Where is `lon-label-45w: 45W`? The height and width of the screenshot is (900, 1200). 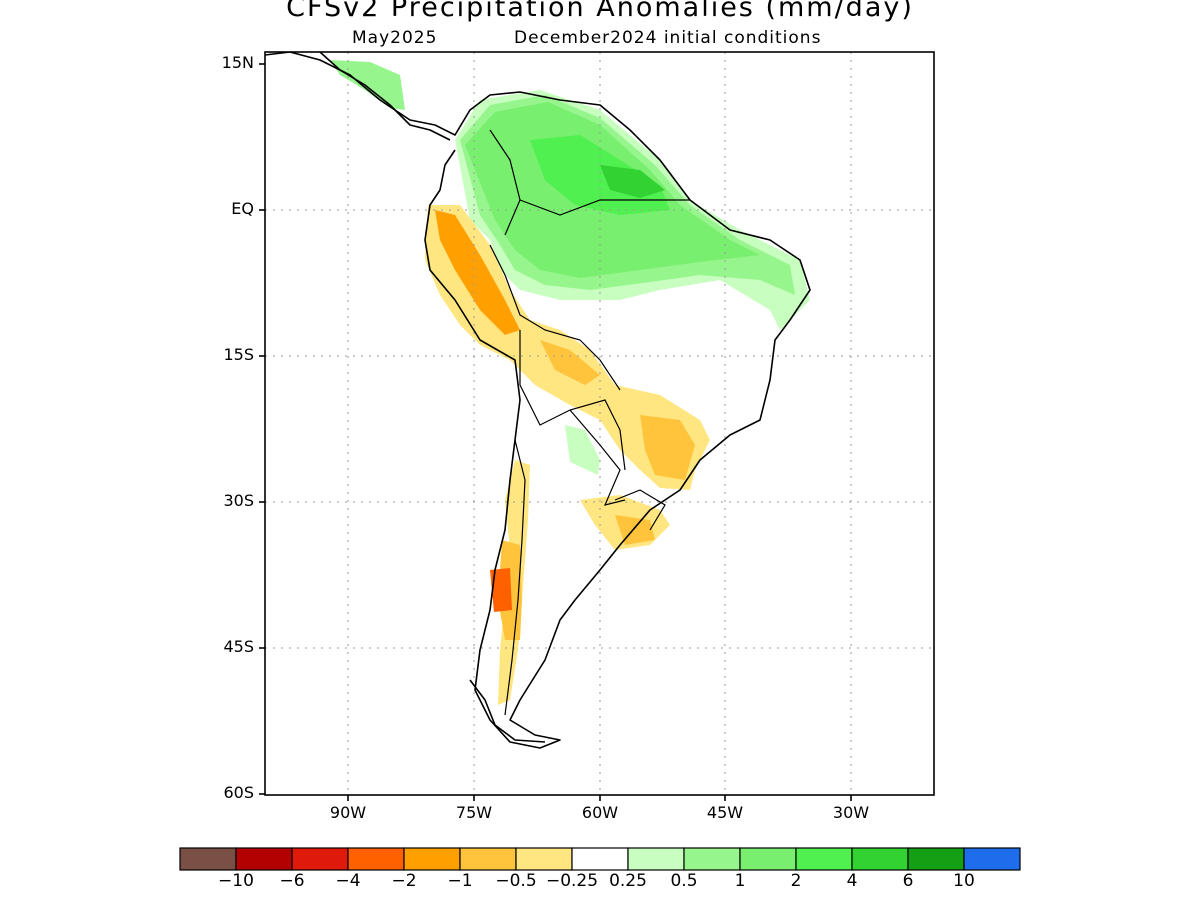 lon-label-45w: 45W is located at coordinates (725, 812).